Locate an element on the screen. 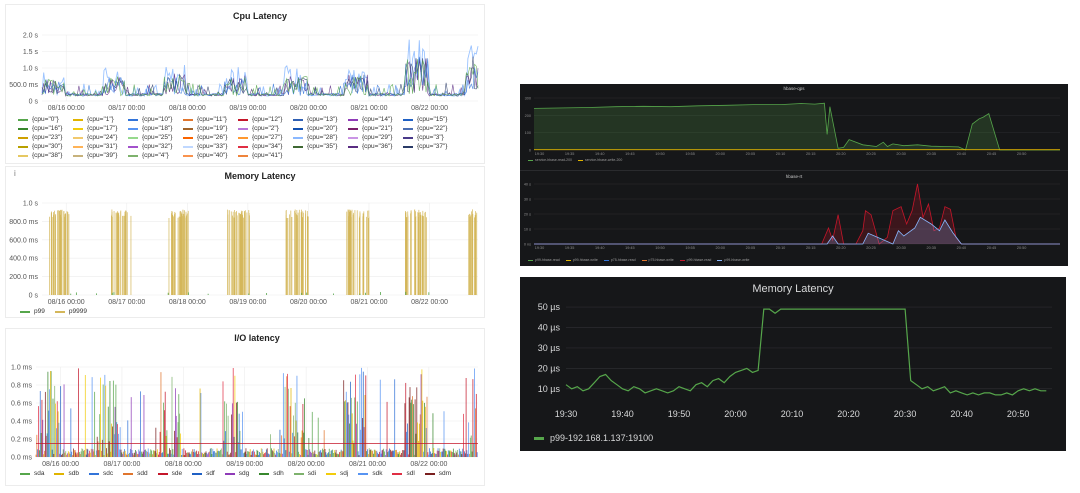 This screenshot has width=1080, height=493. y-tick-label: 10 s is located at coordinates (527, 230).